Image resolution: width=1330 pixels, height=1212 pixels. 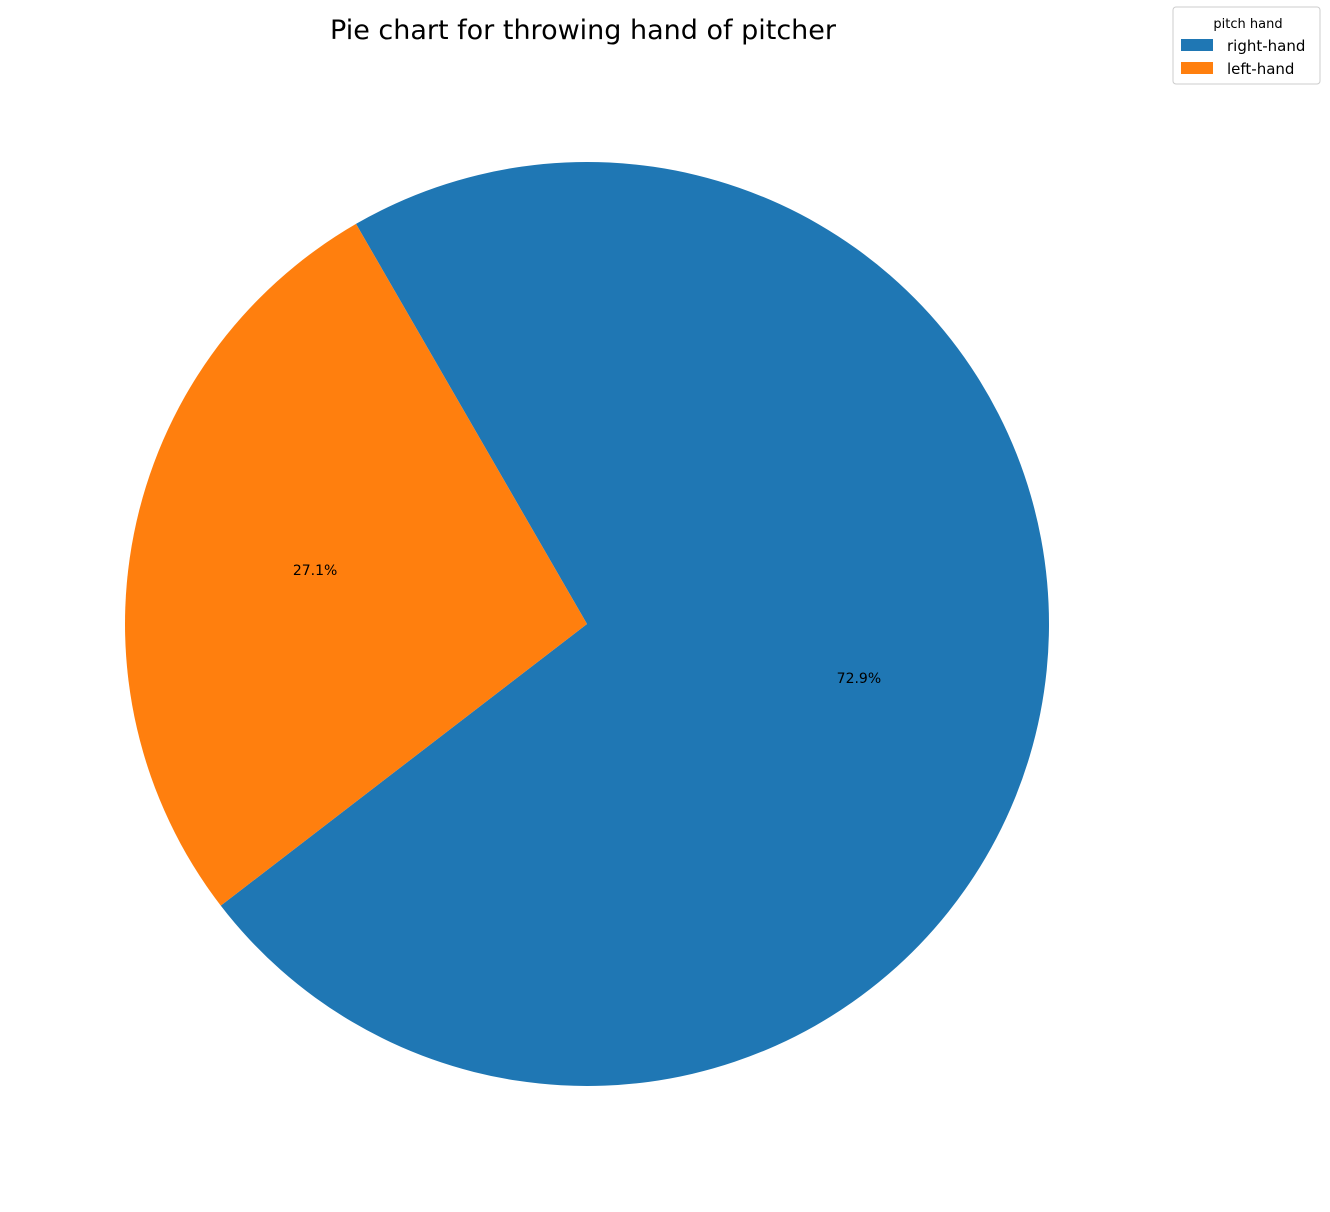 I want to click on legend-title: pitch hand, so click(x=1247, y=24).